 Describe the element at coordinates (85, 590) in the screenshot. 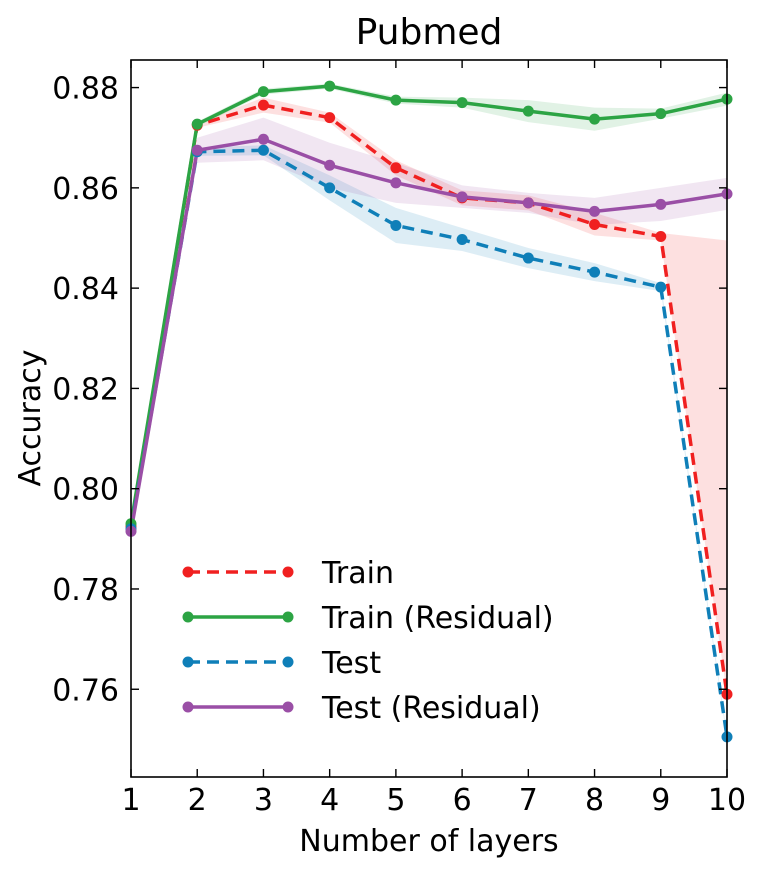

I see `y-tick-label: 0.78` at that location.